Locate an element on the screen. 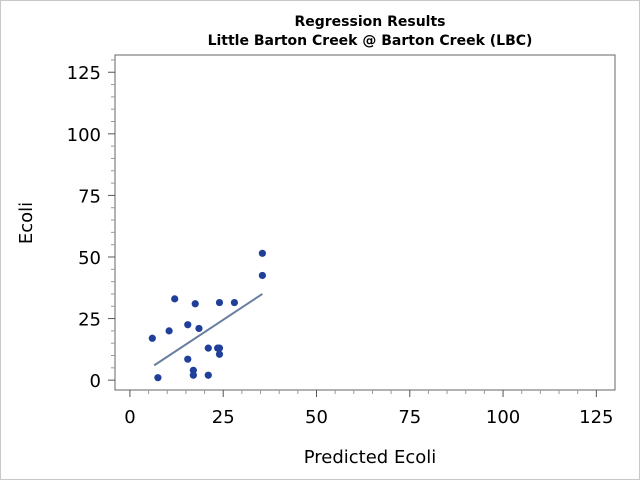  x-tick-label: 75 is located at coordinates (409, 417).